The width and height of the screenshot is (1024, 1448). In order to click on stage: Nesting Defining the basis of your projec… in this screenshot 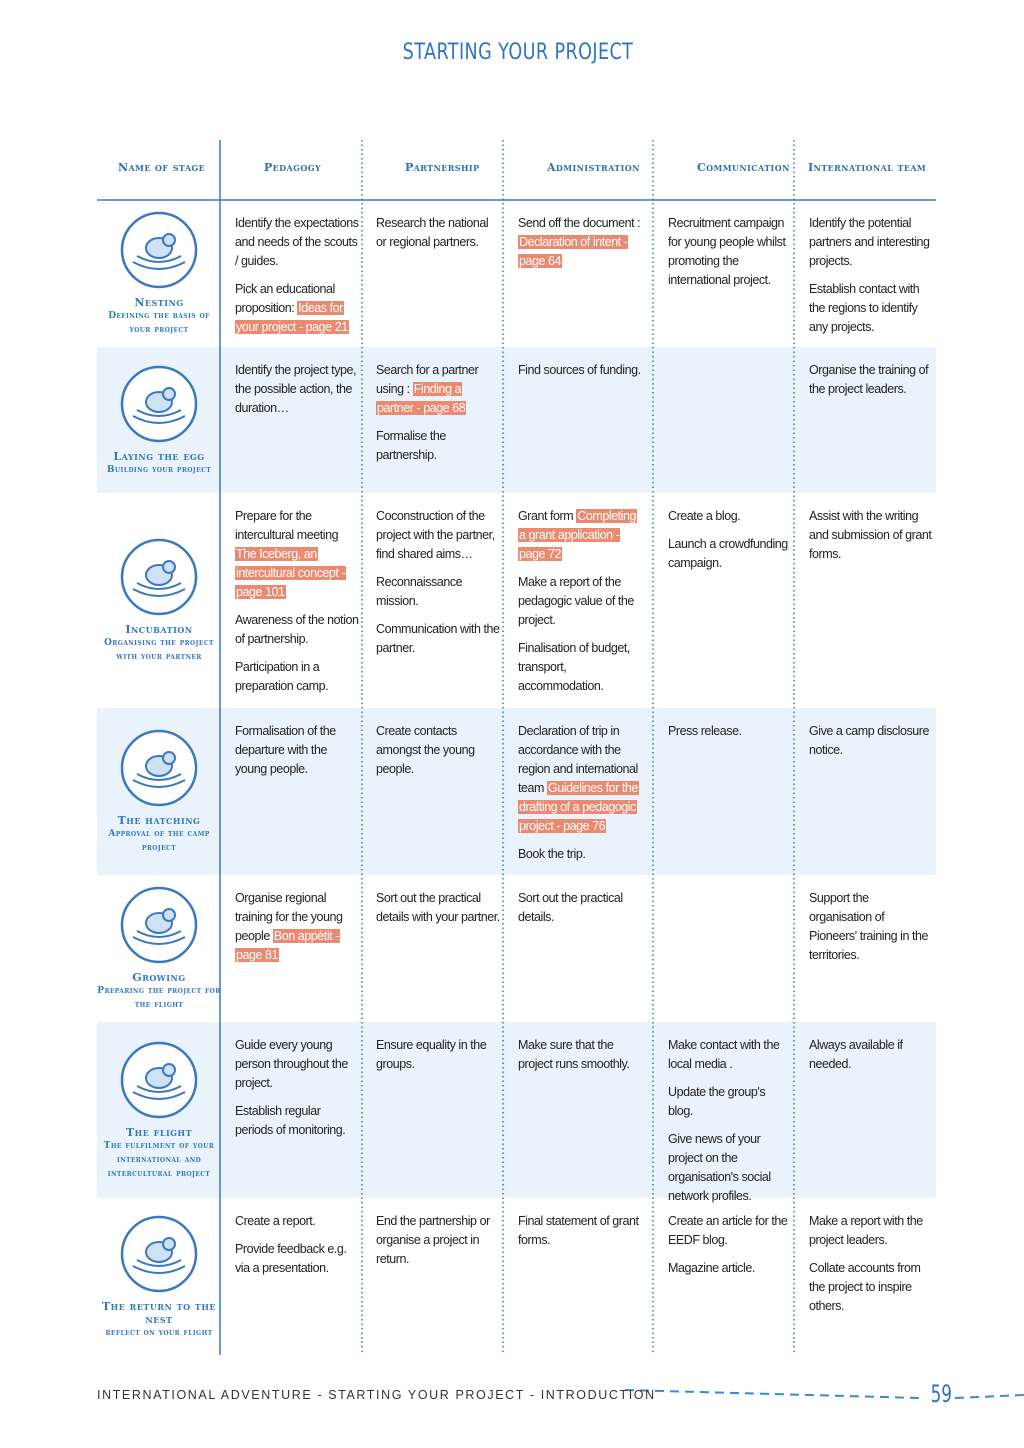, I will do `click(159, 273)`.